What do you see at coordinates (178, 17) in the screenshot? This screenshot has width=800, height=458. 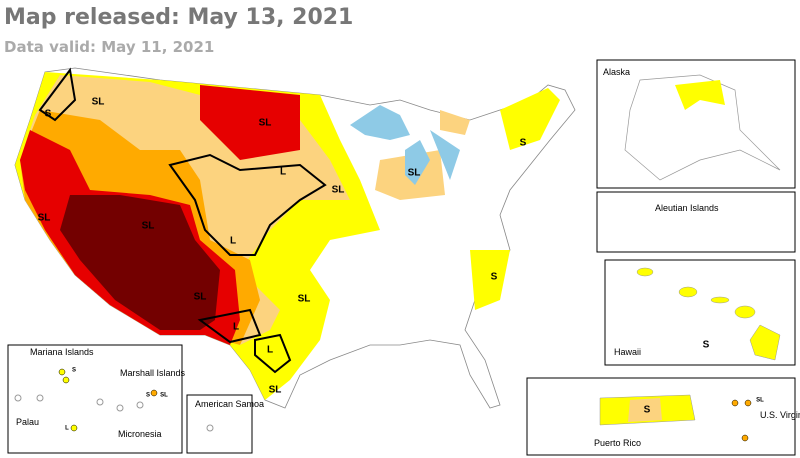 I see `title: Map released: May 13, 2021` at bounding box center [178, 17].